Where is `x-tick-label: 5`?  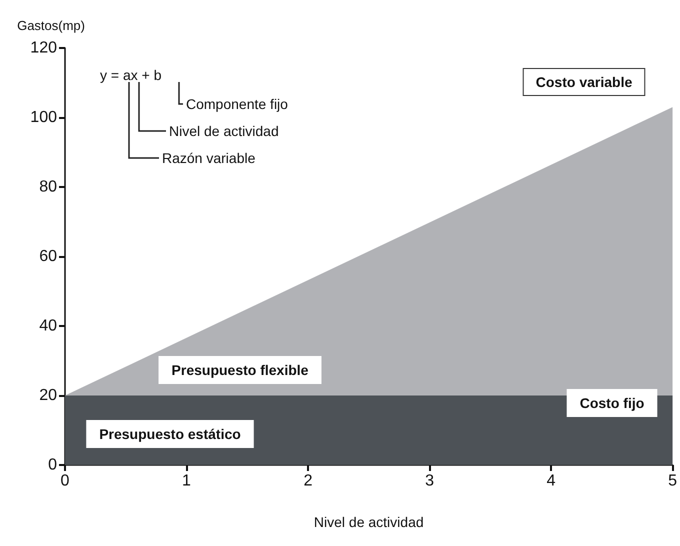
x-tick-label: 5 is located at coordinates (673, 481).